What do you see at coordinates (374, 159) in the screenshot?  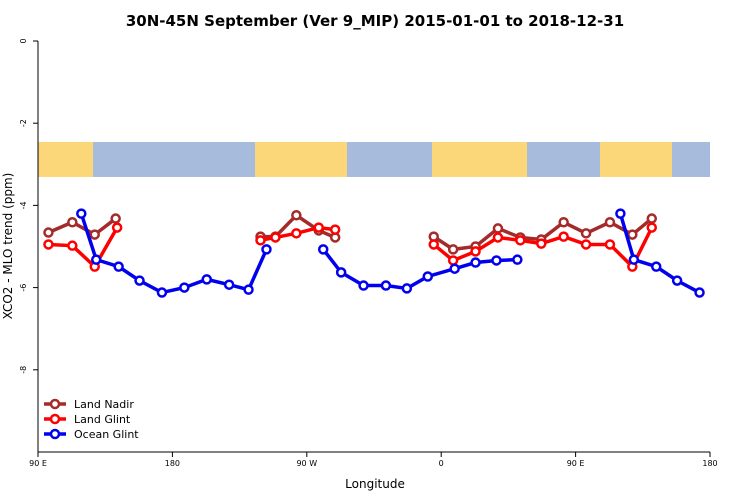 I see `map-strip` at bounding box center [374, 159].